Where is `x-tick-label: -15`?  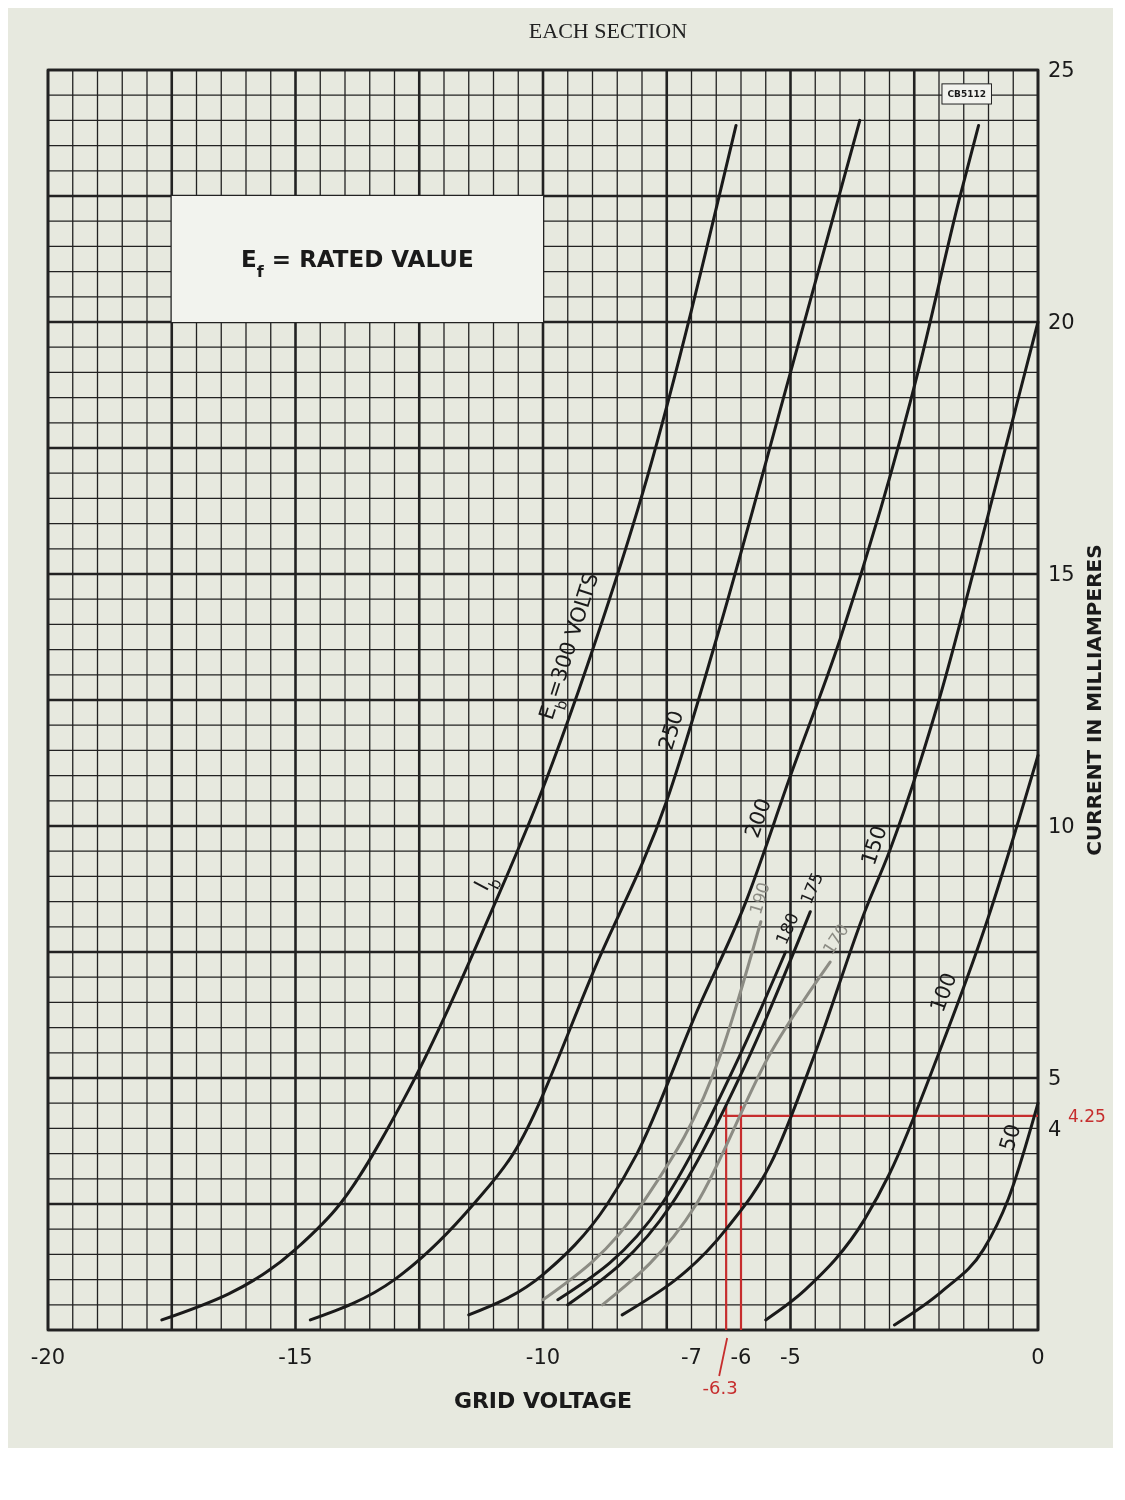
x-tick-label: -15 is located at coordinates (295, 1357).